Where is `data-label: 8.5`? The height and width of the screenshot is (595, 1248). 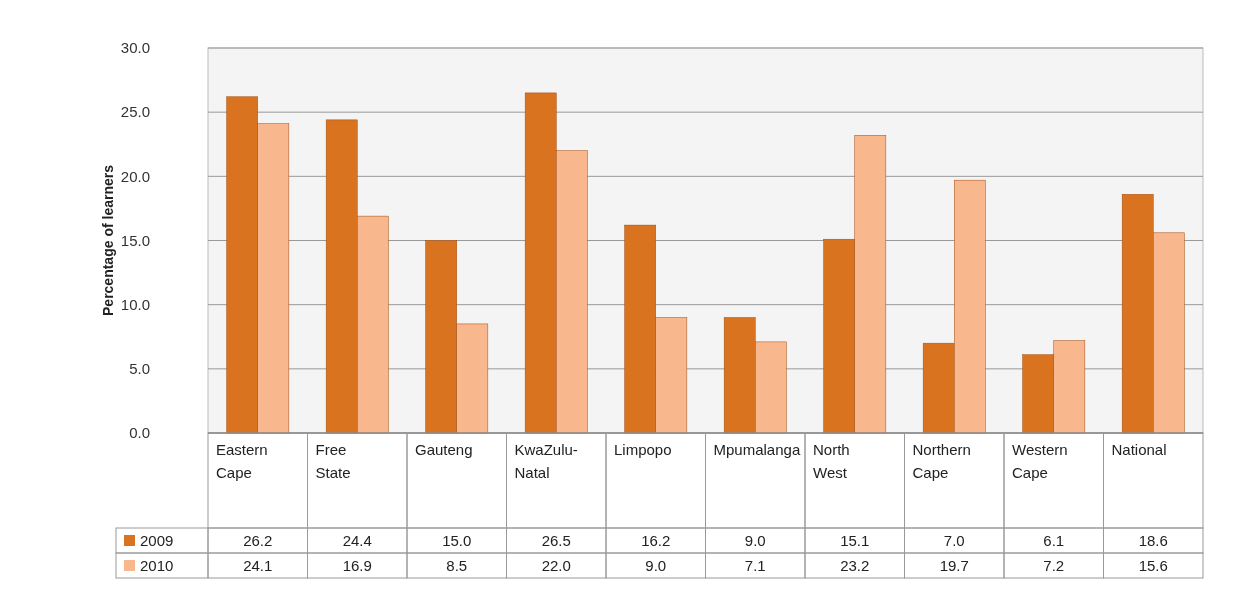 data-label: 8.5 is located at coordinates (457, 565).